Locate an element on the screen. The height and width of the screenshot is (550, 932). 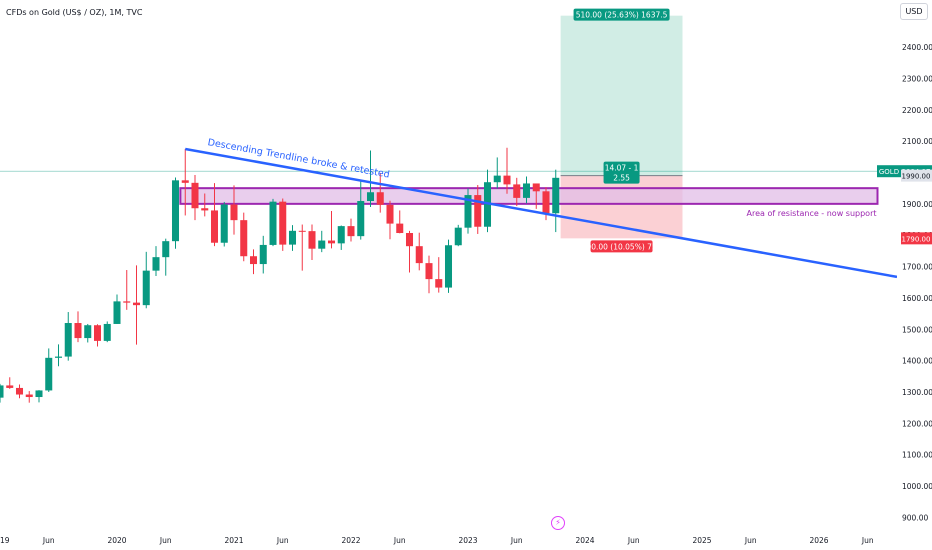
price-tick-label: 1100.00 is located at coordinates (917, 455).